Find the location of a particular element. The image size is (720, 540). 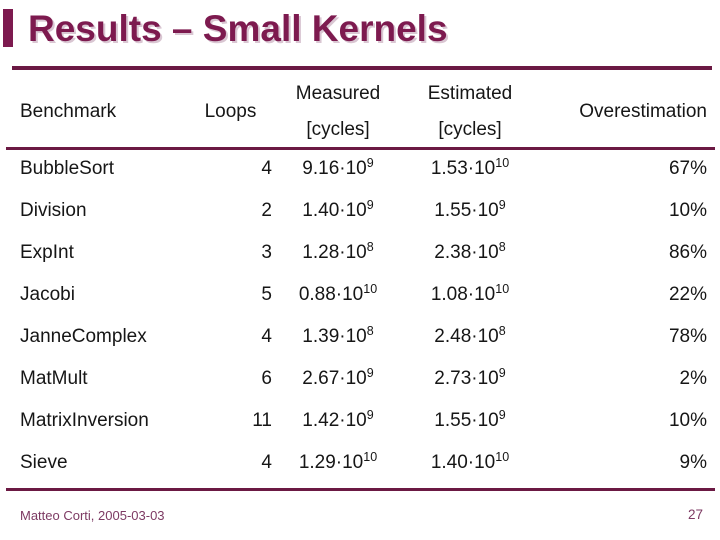

measured-base: 2.67·10 is located at coordinates (334, 378).